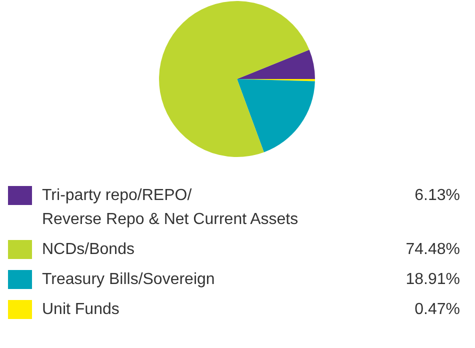 The width and height of the screenshot is (475, 348). Describe the element at coordinates (437, 309) in the screenshot. I see `data-label: 0.47%` at that location.